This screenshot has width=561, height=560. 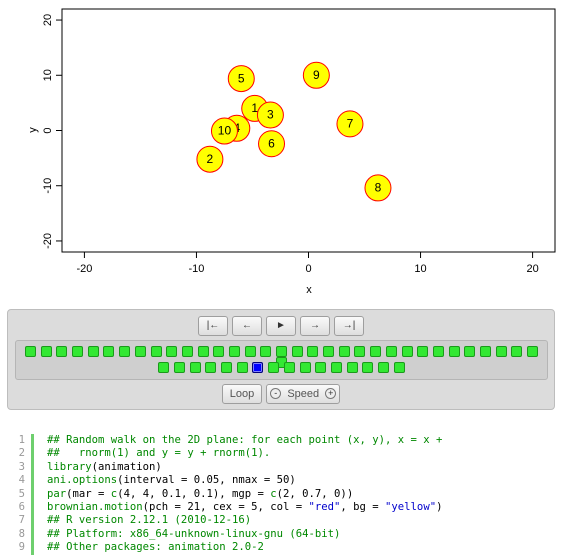 I want to click on y-tick-label: 0, so click(x=48, y=130).